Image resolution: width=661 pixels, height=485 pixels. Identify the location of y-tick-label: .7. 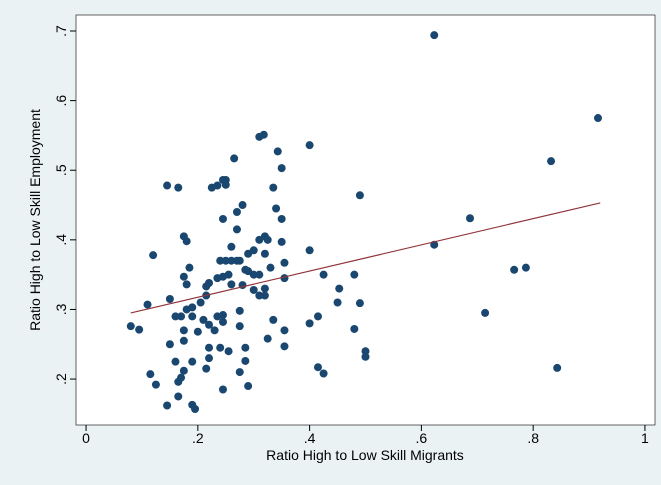
(61, 31).